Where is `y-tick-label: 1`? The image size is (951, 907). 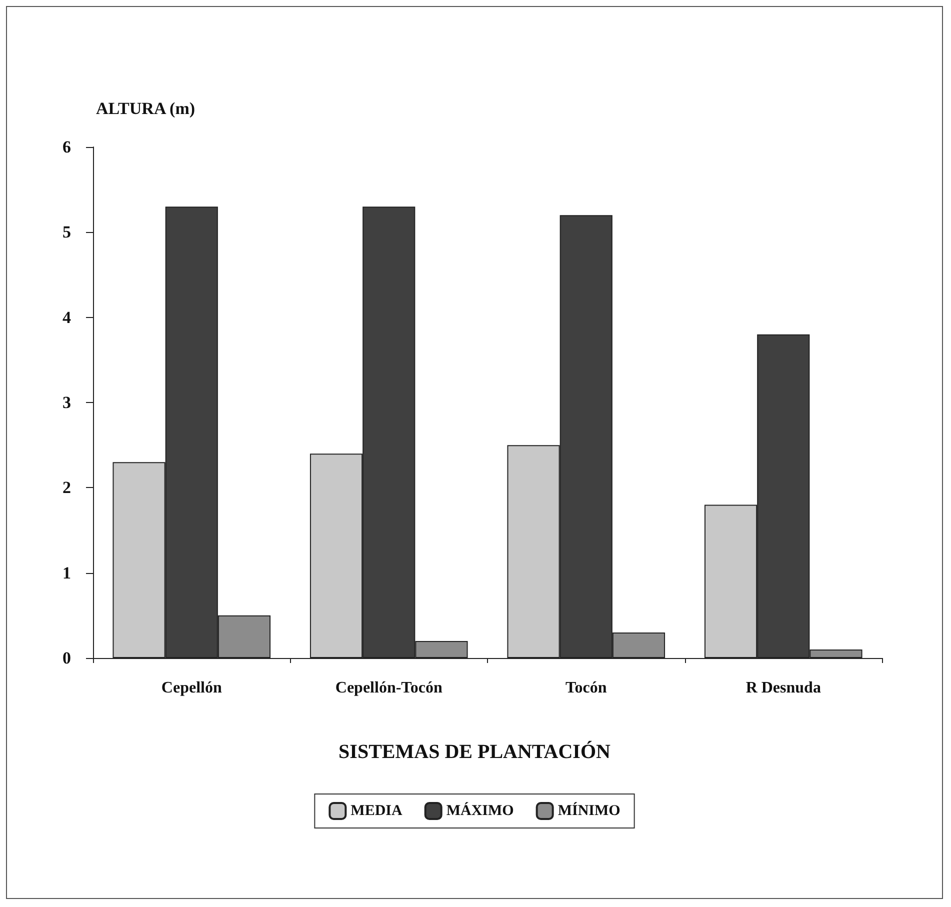 y-tick-label: 1 is located at coordinates (66, 572).